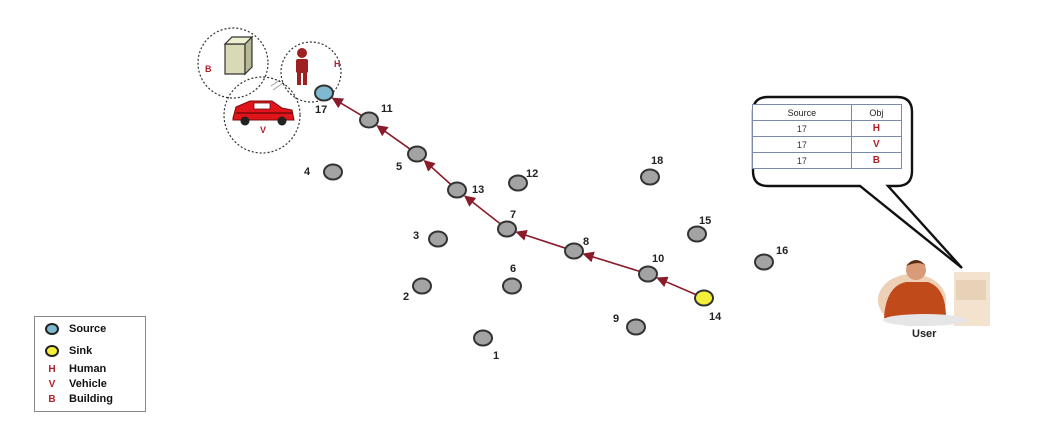 The height and width of the screenshot is (436, 1064). Describe the element at coordinates (307, 172) in the screenshot. I see `node-label: 4` at that location.